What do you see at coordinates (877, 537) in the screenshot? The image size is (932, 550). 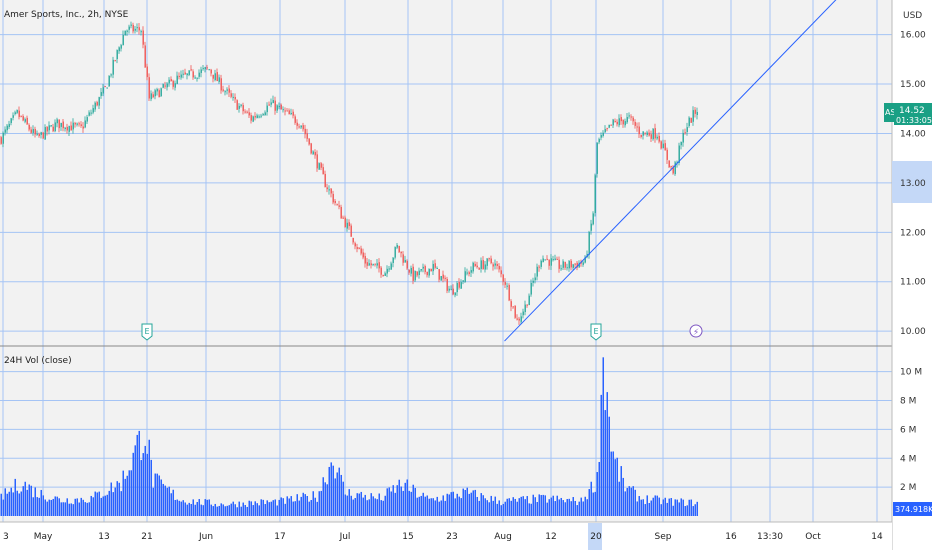 I see `time-tick-label: 14` at bounding box center [877, 537].